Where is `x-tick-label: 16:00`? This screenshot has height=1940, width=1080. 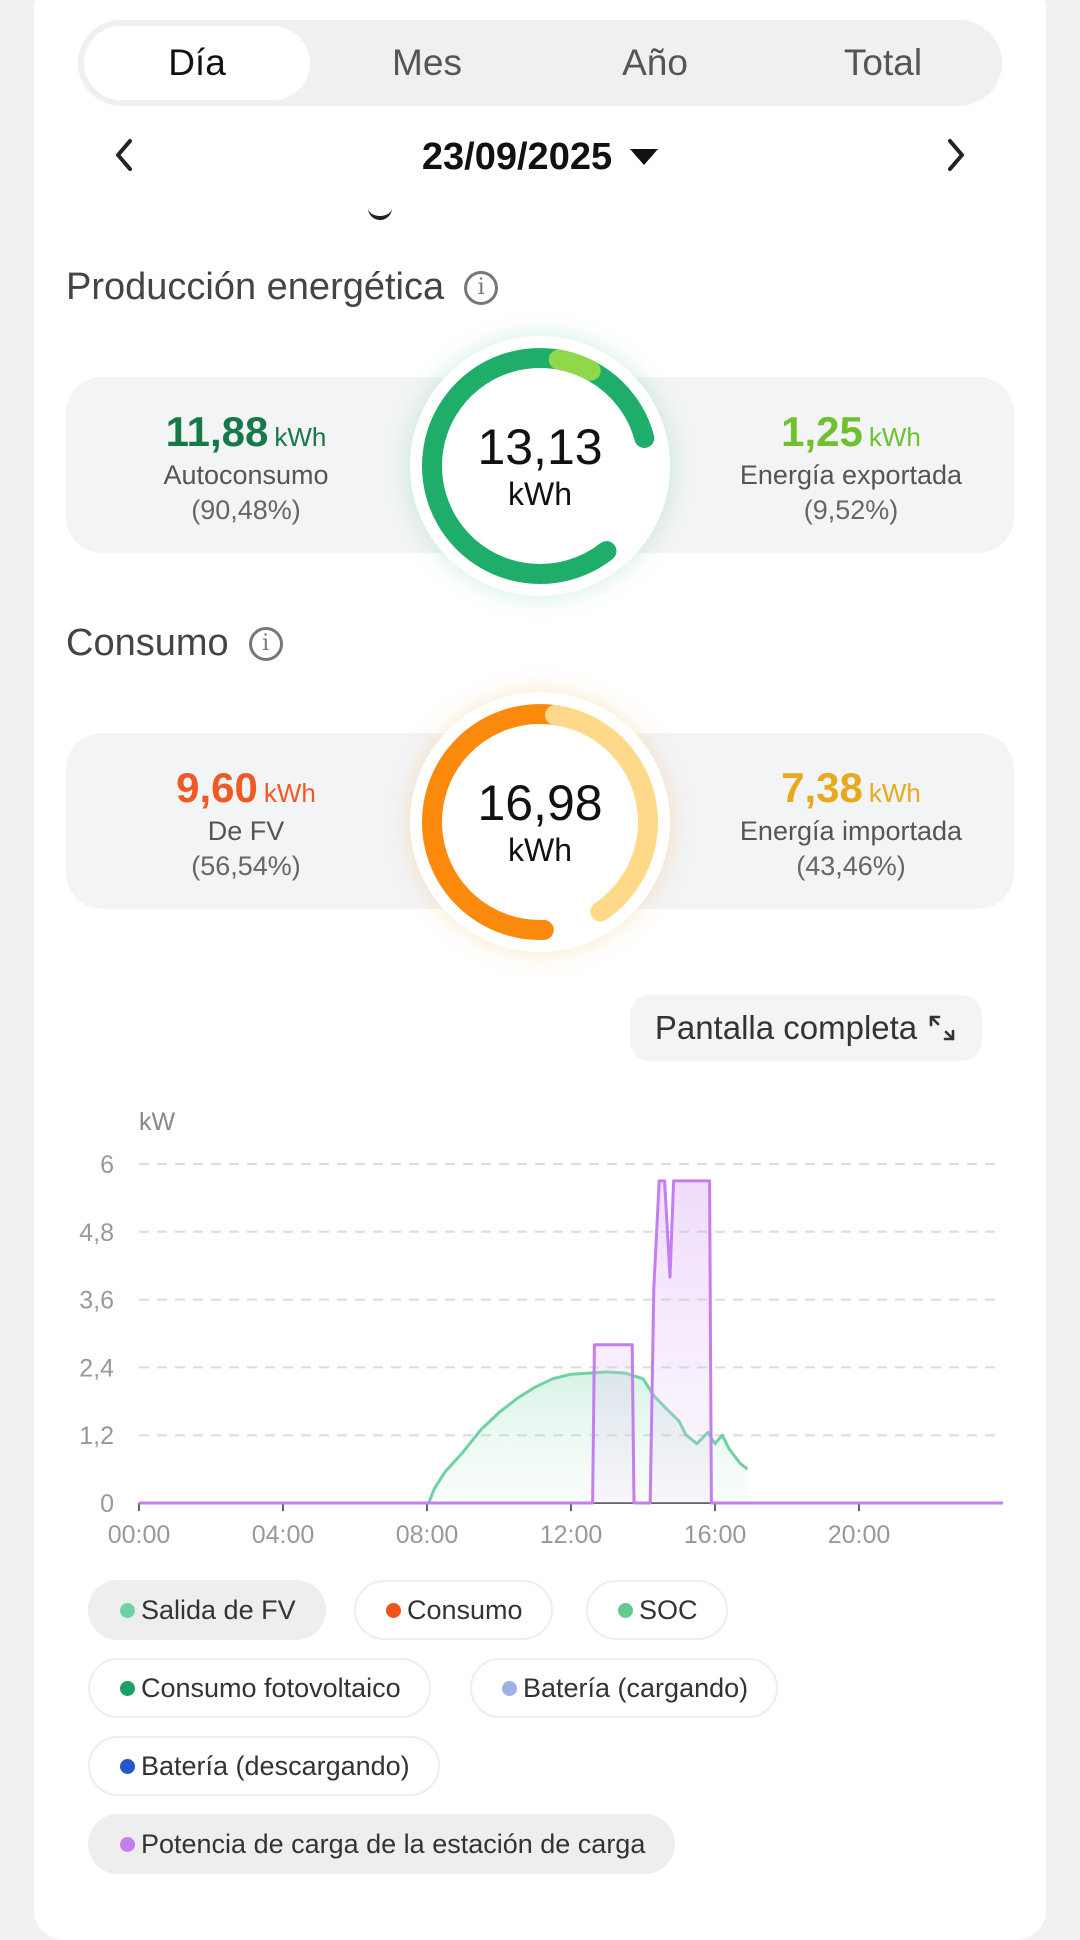 x-tick-label: 16:00 is located at coordinates (715, 1535).